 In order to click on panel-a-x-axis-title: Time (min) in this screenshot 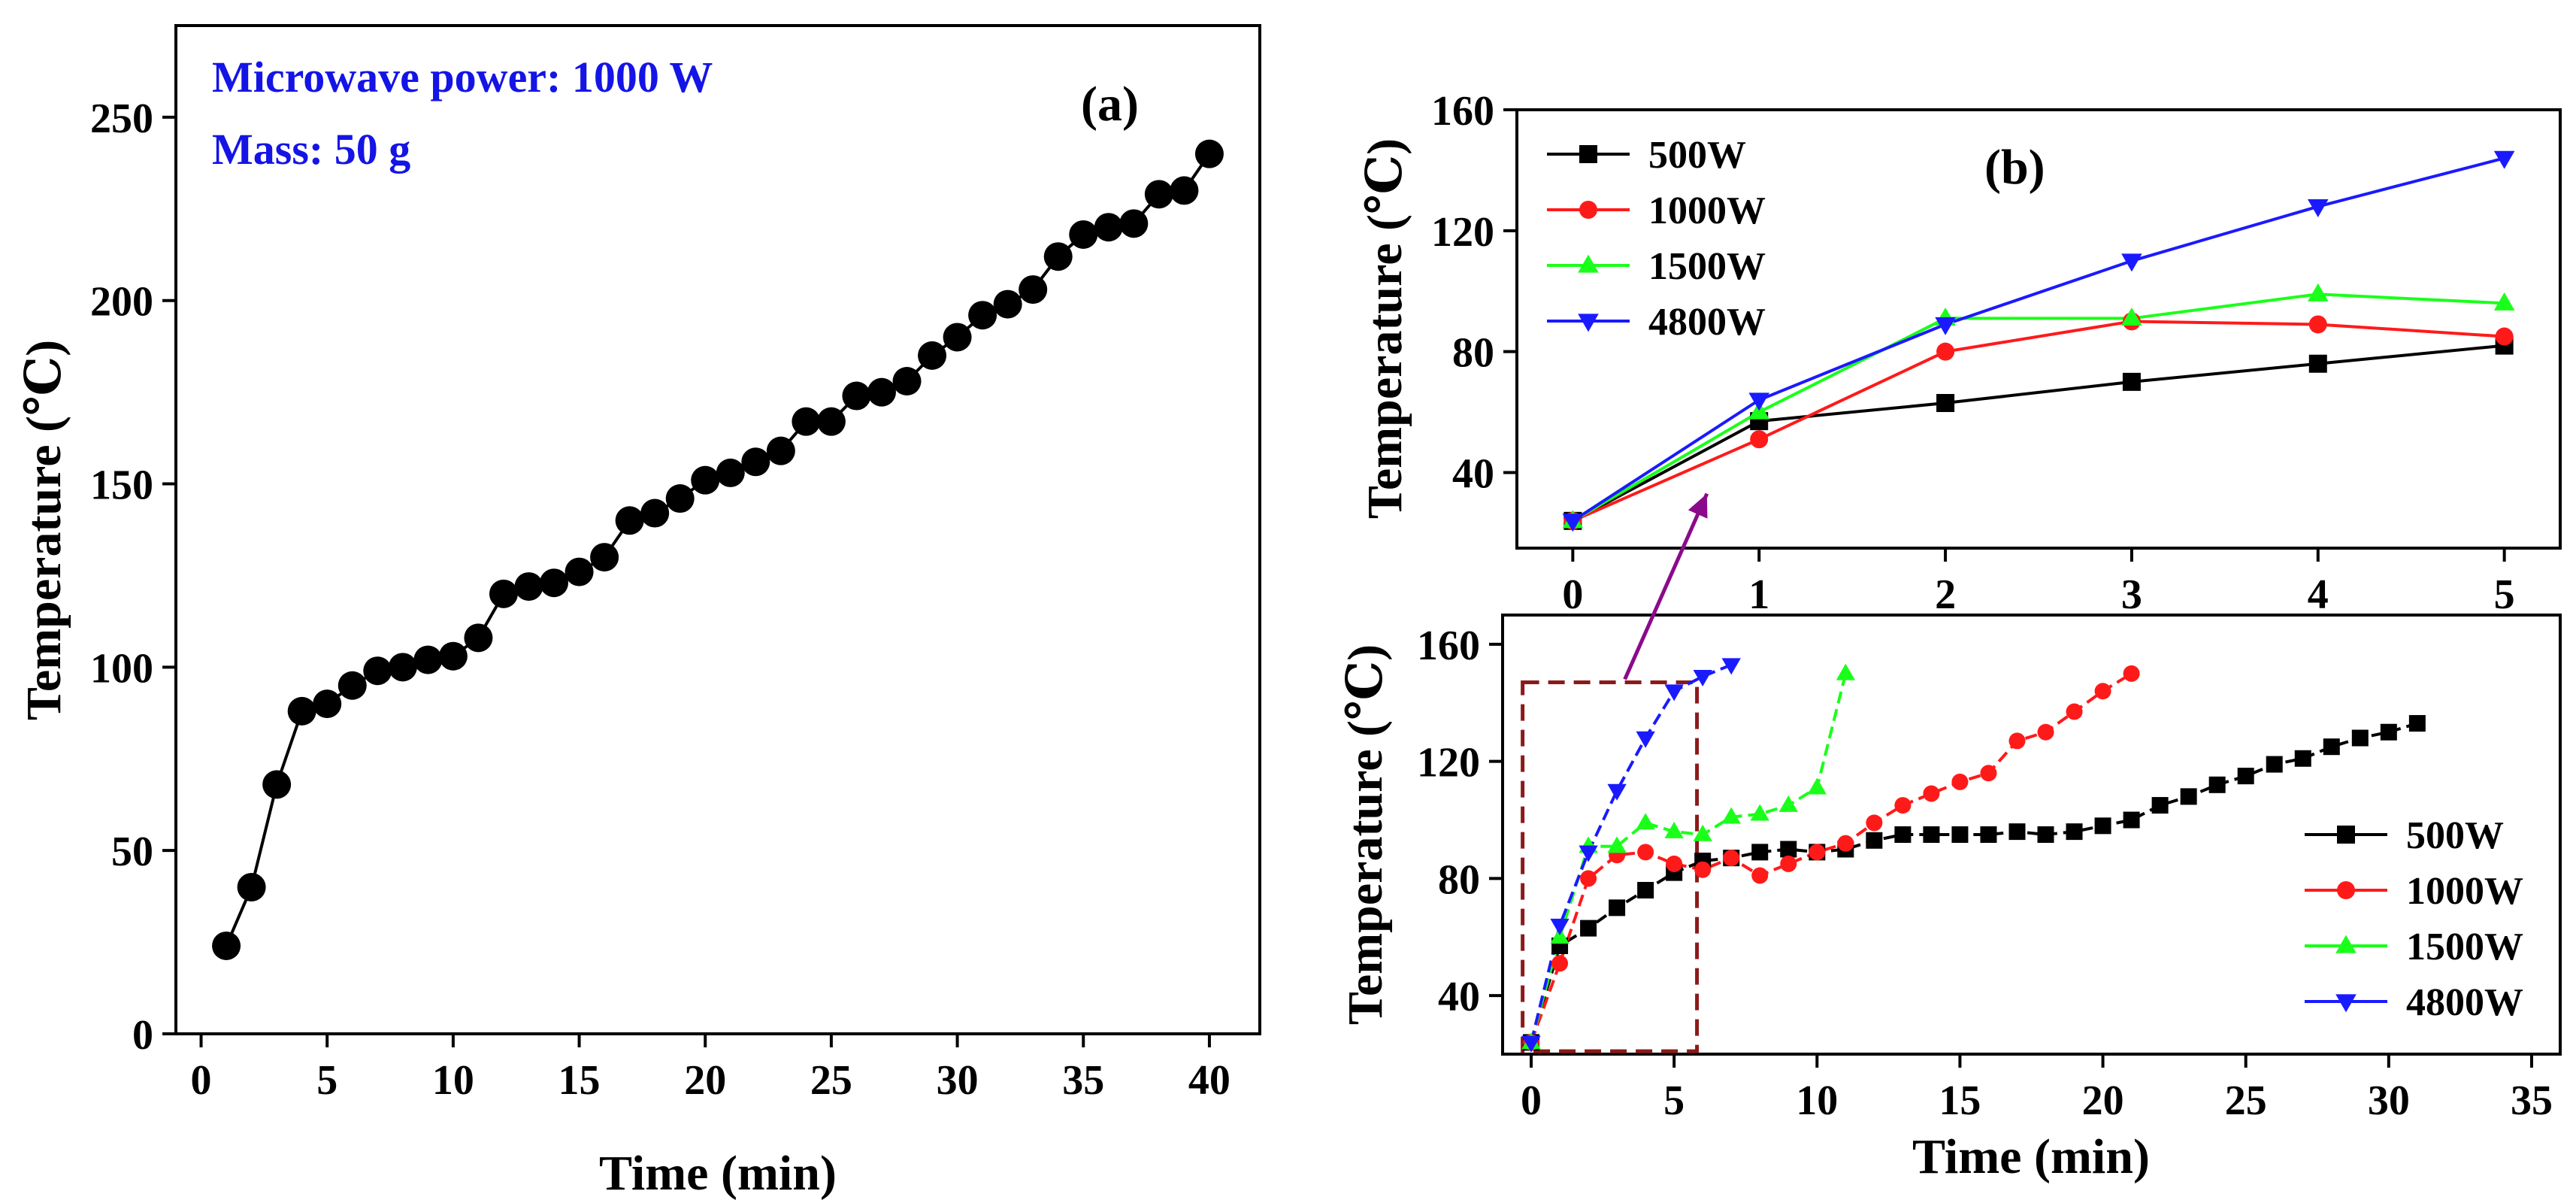, I will do `click(718, 1173)`.